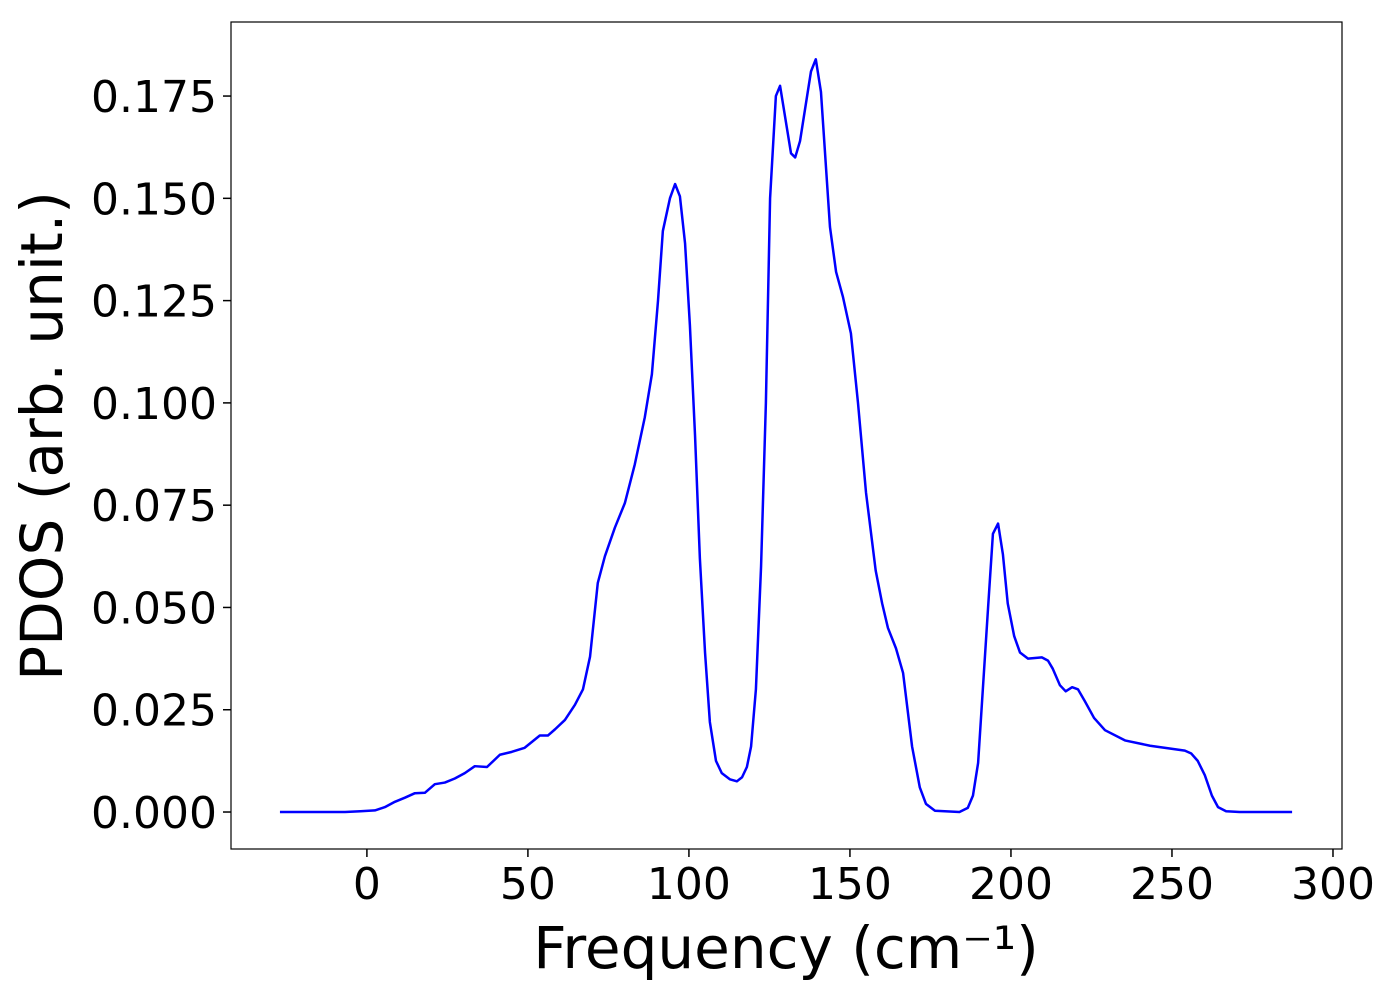 This screenshot has width=1400, height=1004. I want to click on x-tick-label: 100, so click(689, 884).